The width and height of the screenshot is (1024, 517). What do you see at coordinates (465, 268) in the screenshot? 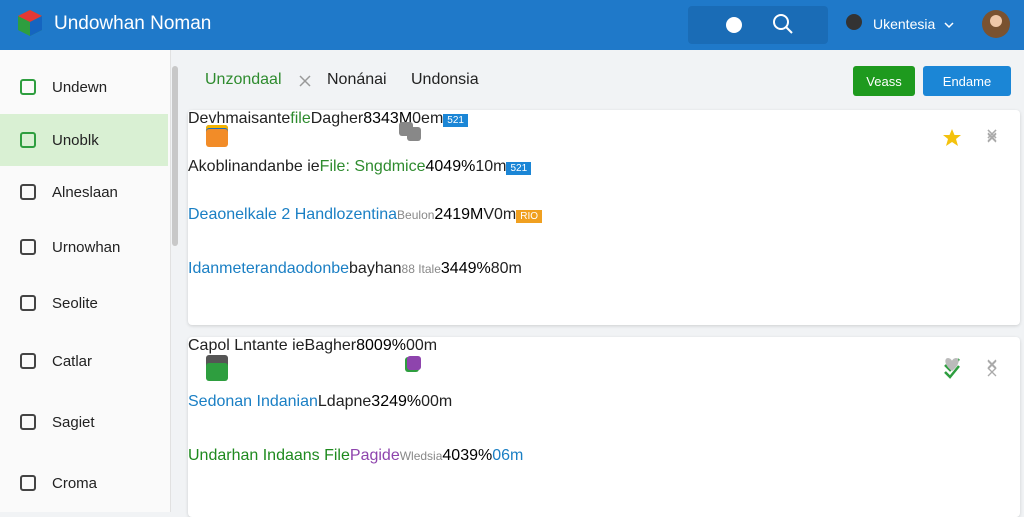
I see `file-size: 3449%` at bounding box center [465, 268].